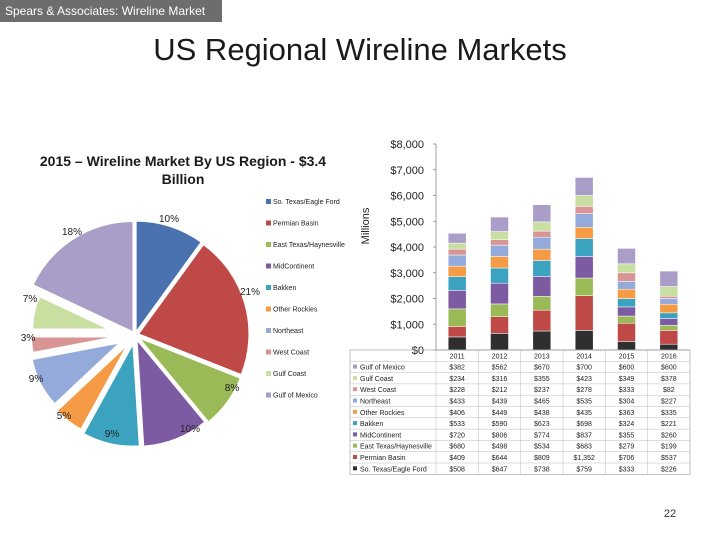 The height and width of the screenshot is (540, 720). Describe the element at coordinates (457, 435) in the screenshot. I see `table-value: $720` at that location.